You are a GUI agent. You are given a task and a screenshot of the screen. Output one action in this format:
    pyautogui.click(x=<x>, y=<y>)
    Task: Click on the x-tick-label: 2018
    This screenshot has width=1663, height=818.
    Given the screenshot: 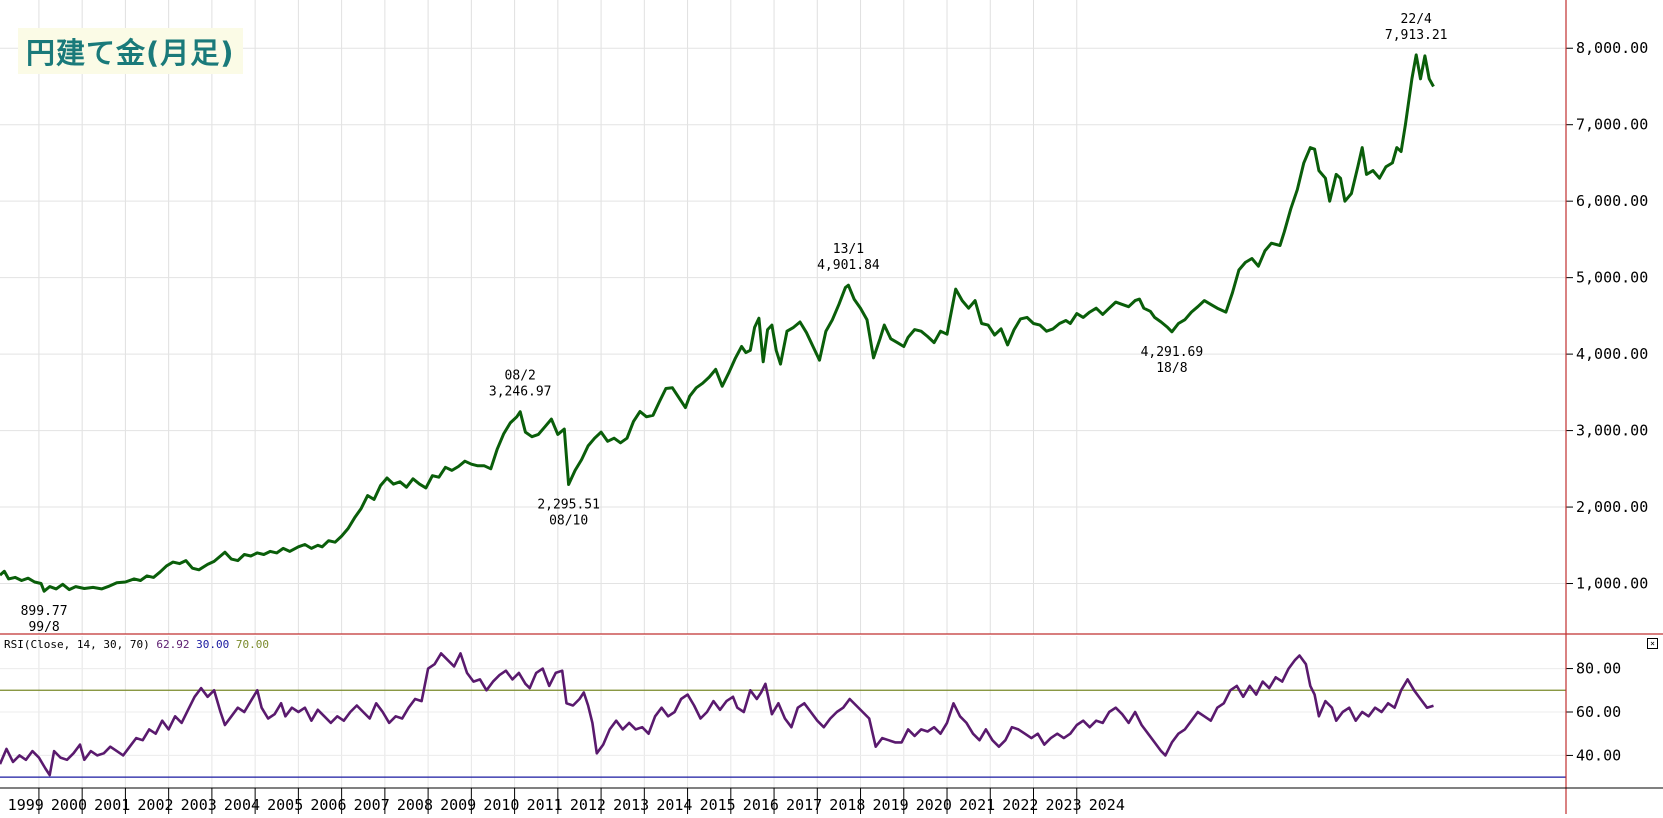 What is the action you would take?
    pyautogui.click(x=847, y=805)
    